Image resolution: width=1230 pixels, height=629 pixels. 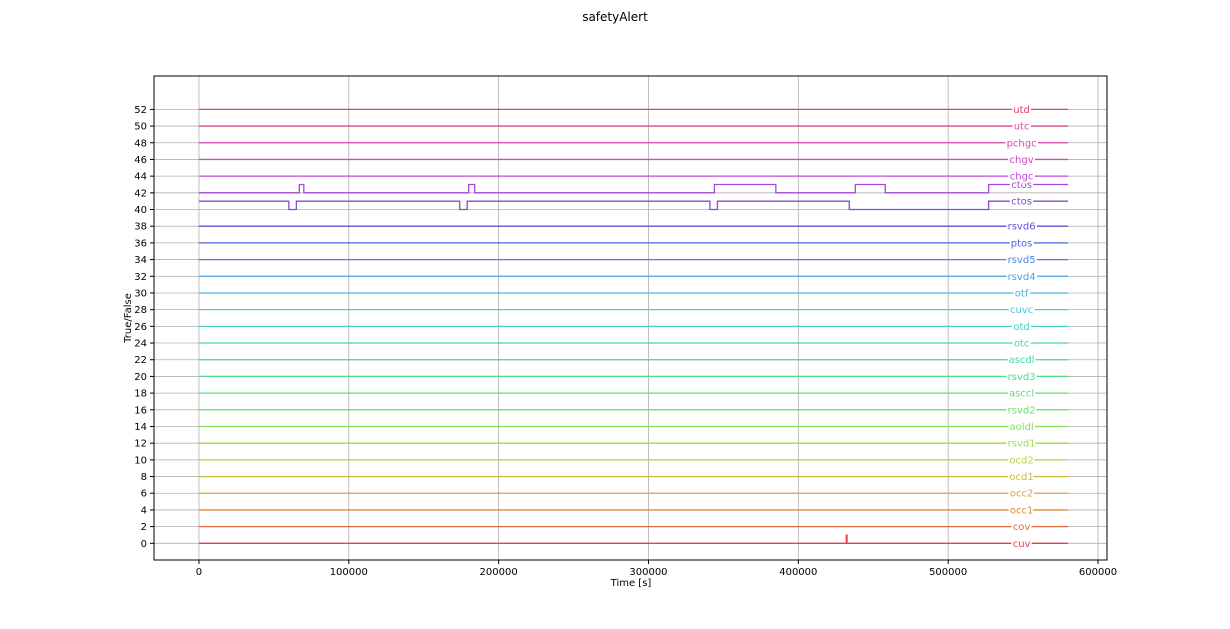 What do you see at coordinates (1021, 460) in the screenshot?
I see `series-label-ocd2: ocd2` at bounding box center [1021, 460].